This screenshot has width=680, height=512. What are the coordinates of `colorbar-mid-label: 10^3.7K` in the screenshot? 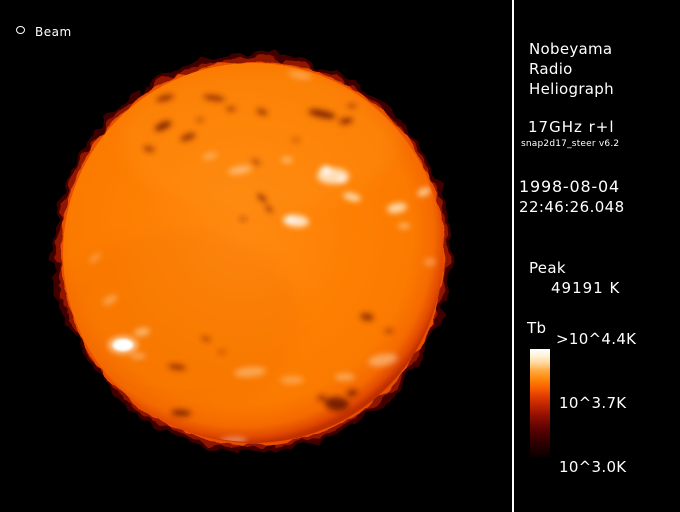 It's located at (593, 403).